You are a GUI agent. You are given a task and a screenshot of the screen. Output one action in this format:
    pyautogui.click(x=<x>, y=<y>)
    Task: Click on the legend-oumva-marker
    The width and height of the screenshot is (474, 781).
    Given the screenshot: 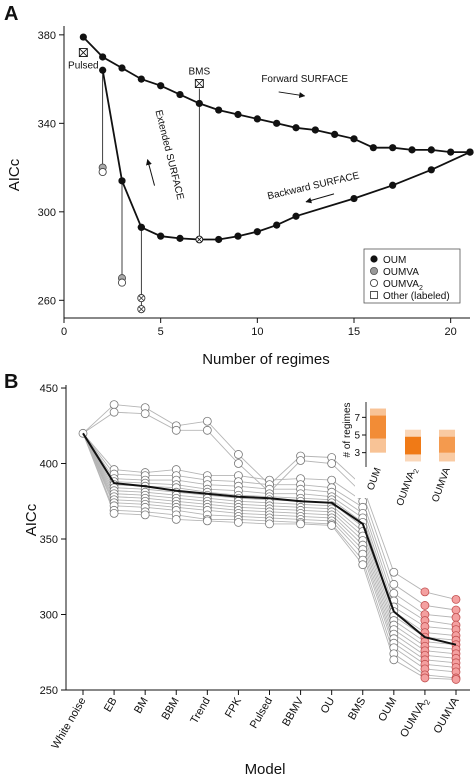 What is the action you would take?
    pyautogui.click(x=373, y=270)
    